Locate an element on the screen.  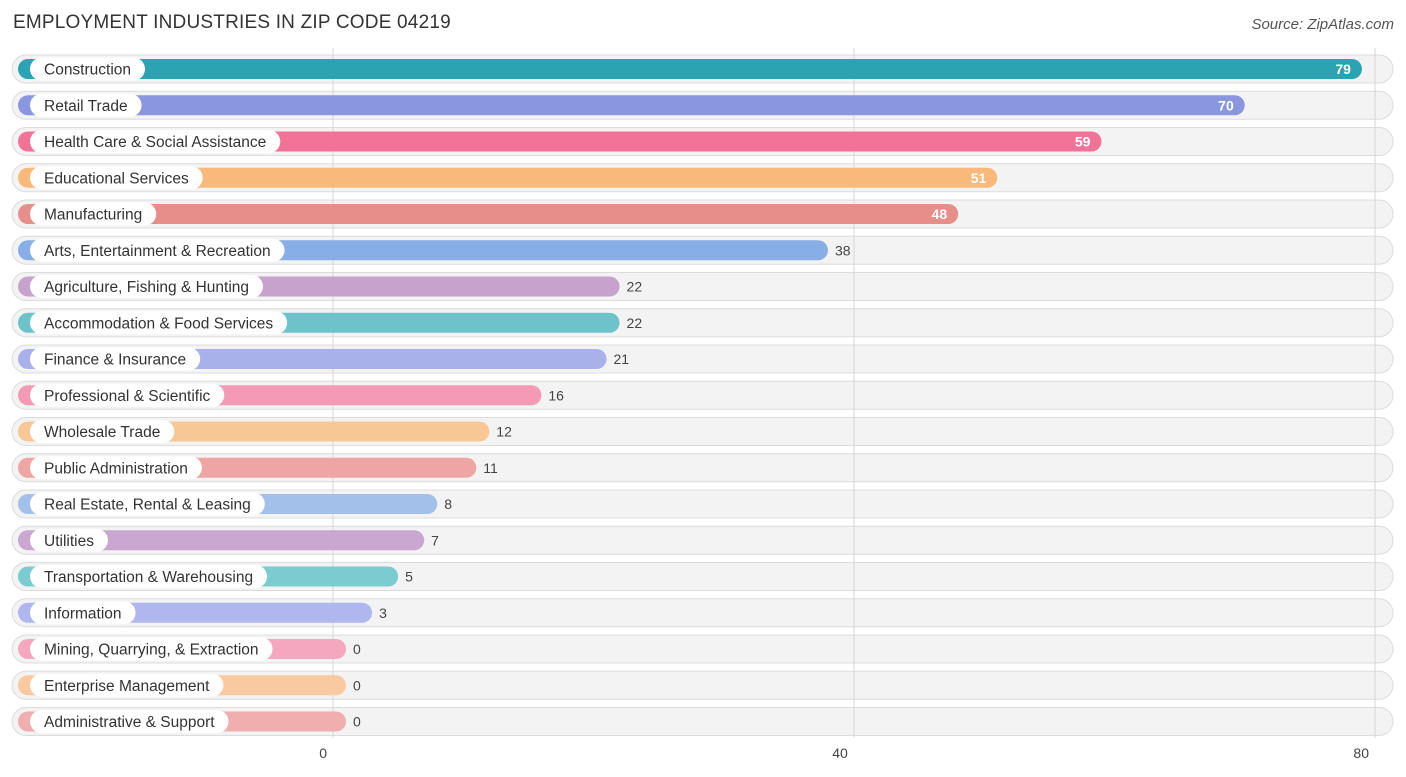
bar-label: Information is located at coordinates (83, 613).